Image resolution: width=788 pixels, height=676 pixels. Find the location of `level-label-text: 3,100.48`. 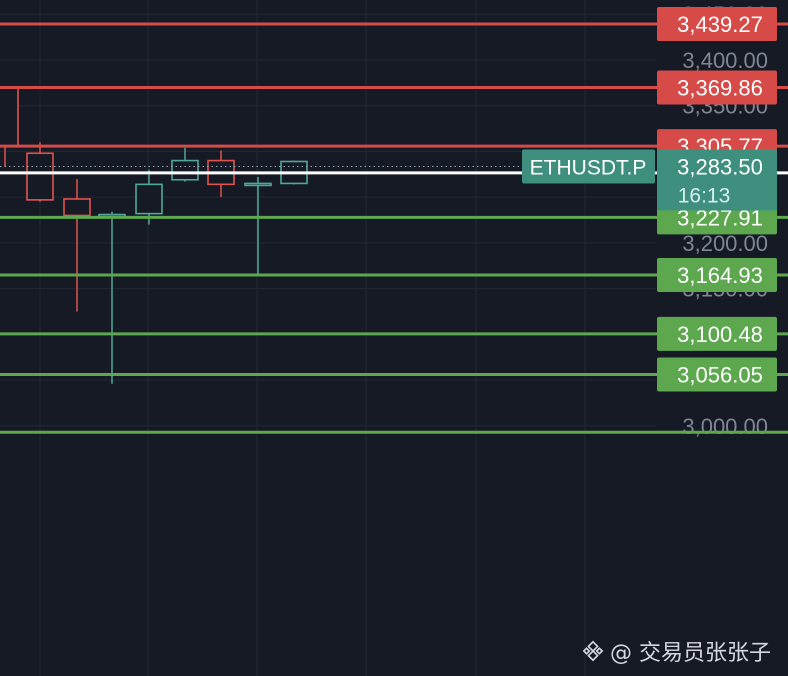

level-label-text: 3,100.48 is located at coordinates (720, 334).